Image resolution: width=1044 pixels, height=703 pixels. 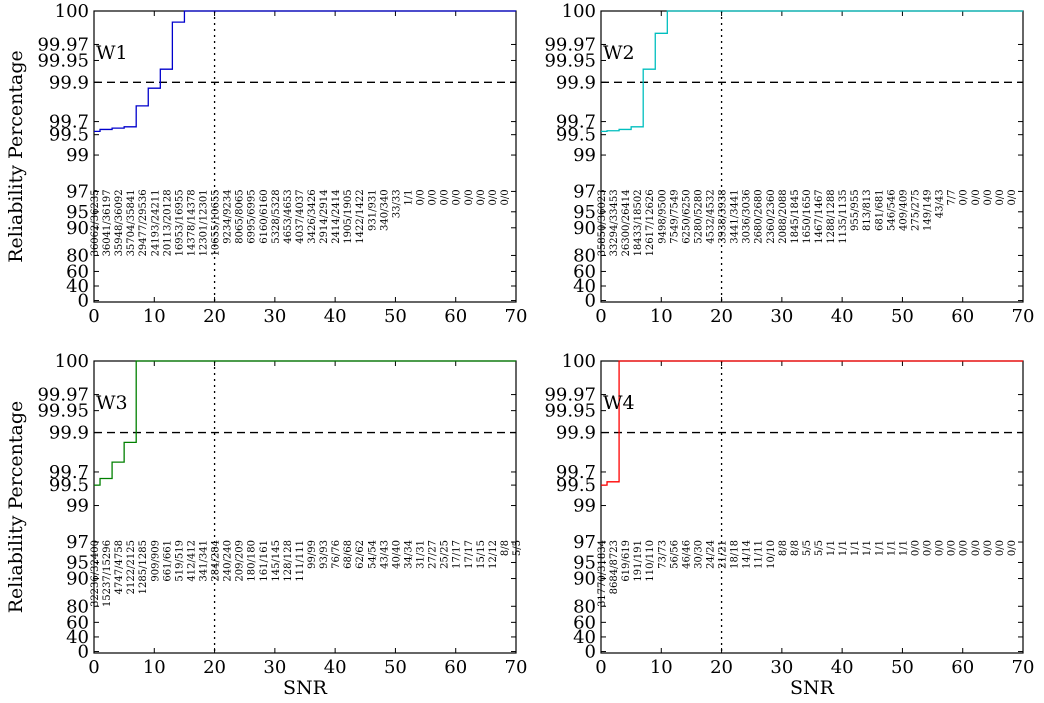 I want to click on y-tick-label: 0, so click(x=83, y=652).